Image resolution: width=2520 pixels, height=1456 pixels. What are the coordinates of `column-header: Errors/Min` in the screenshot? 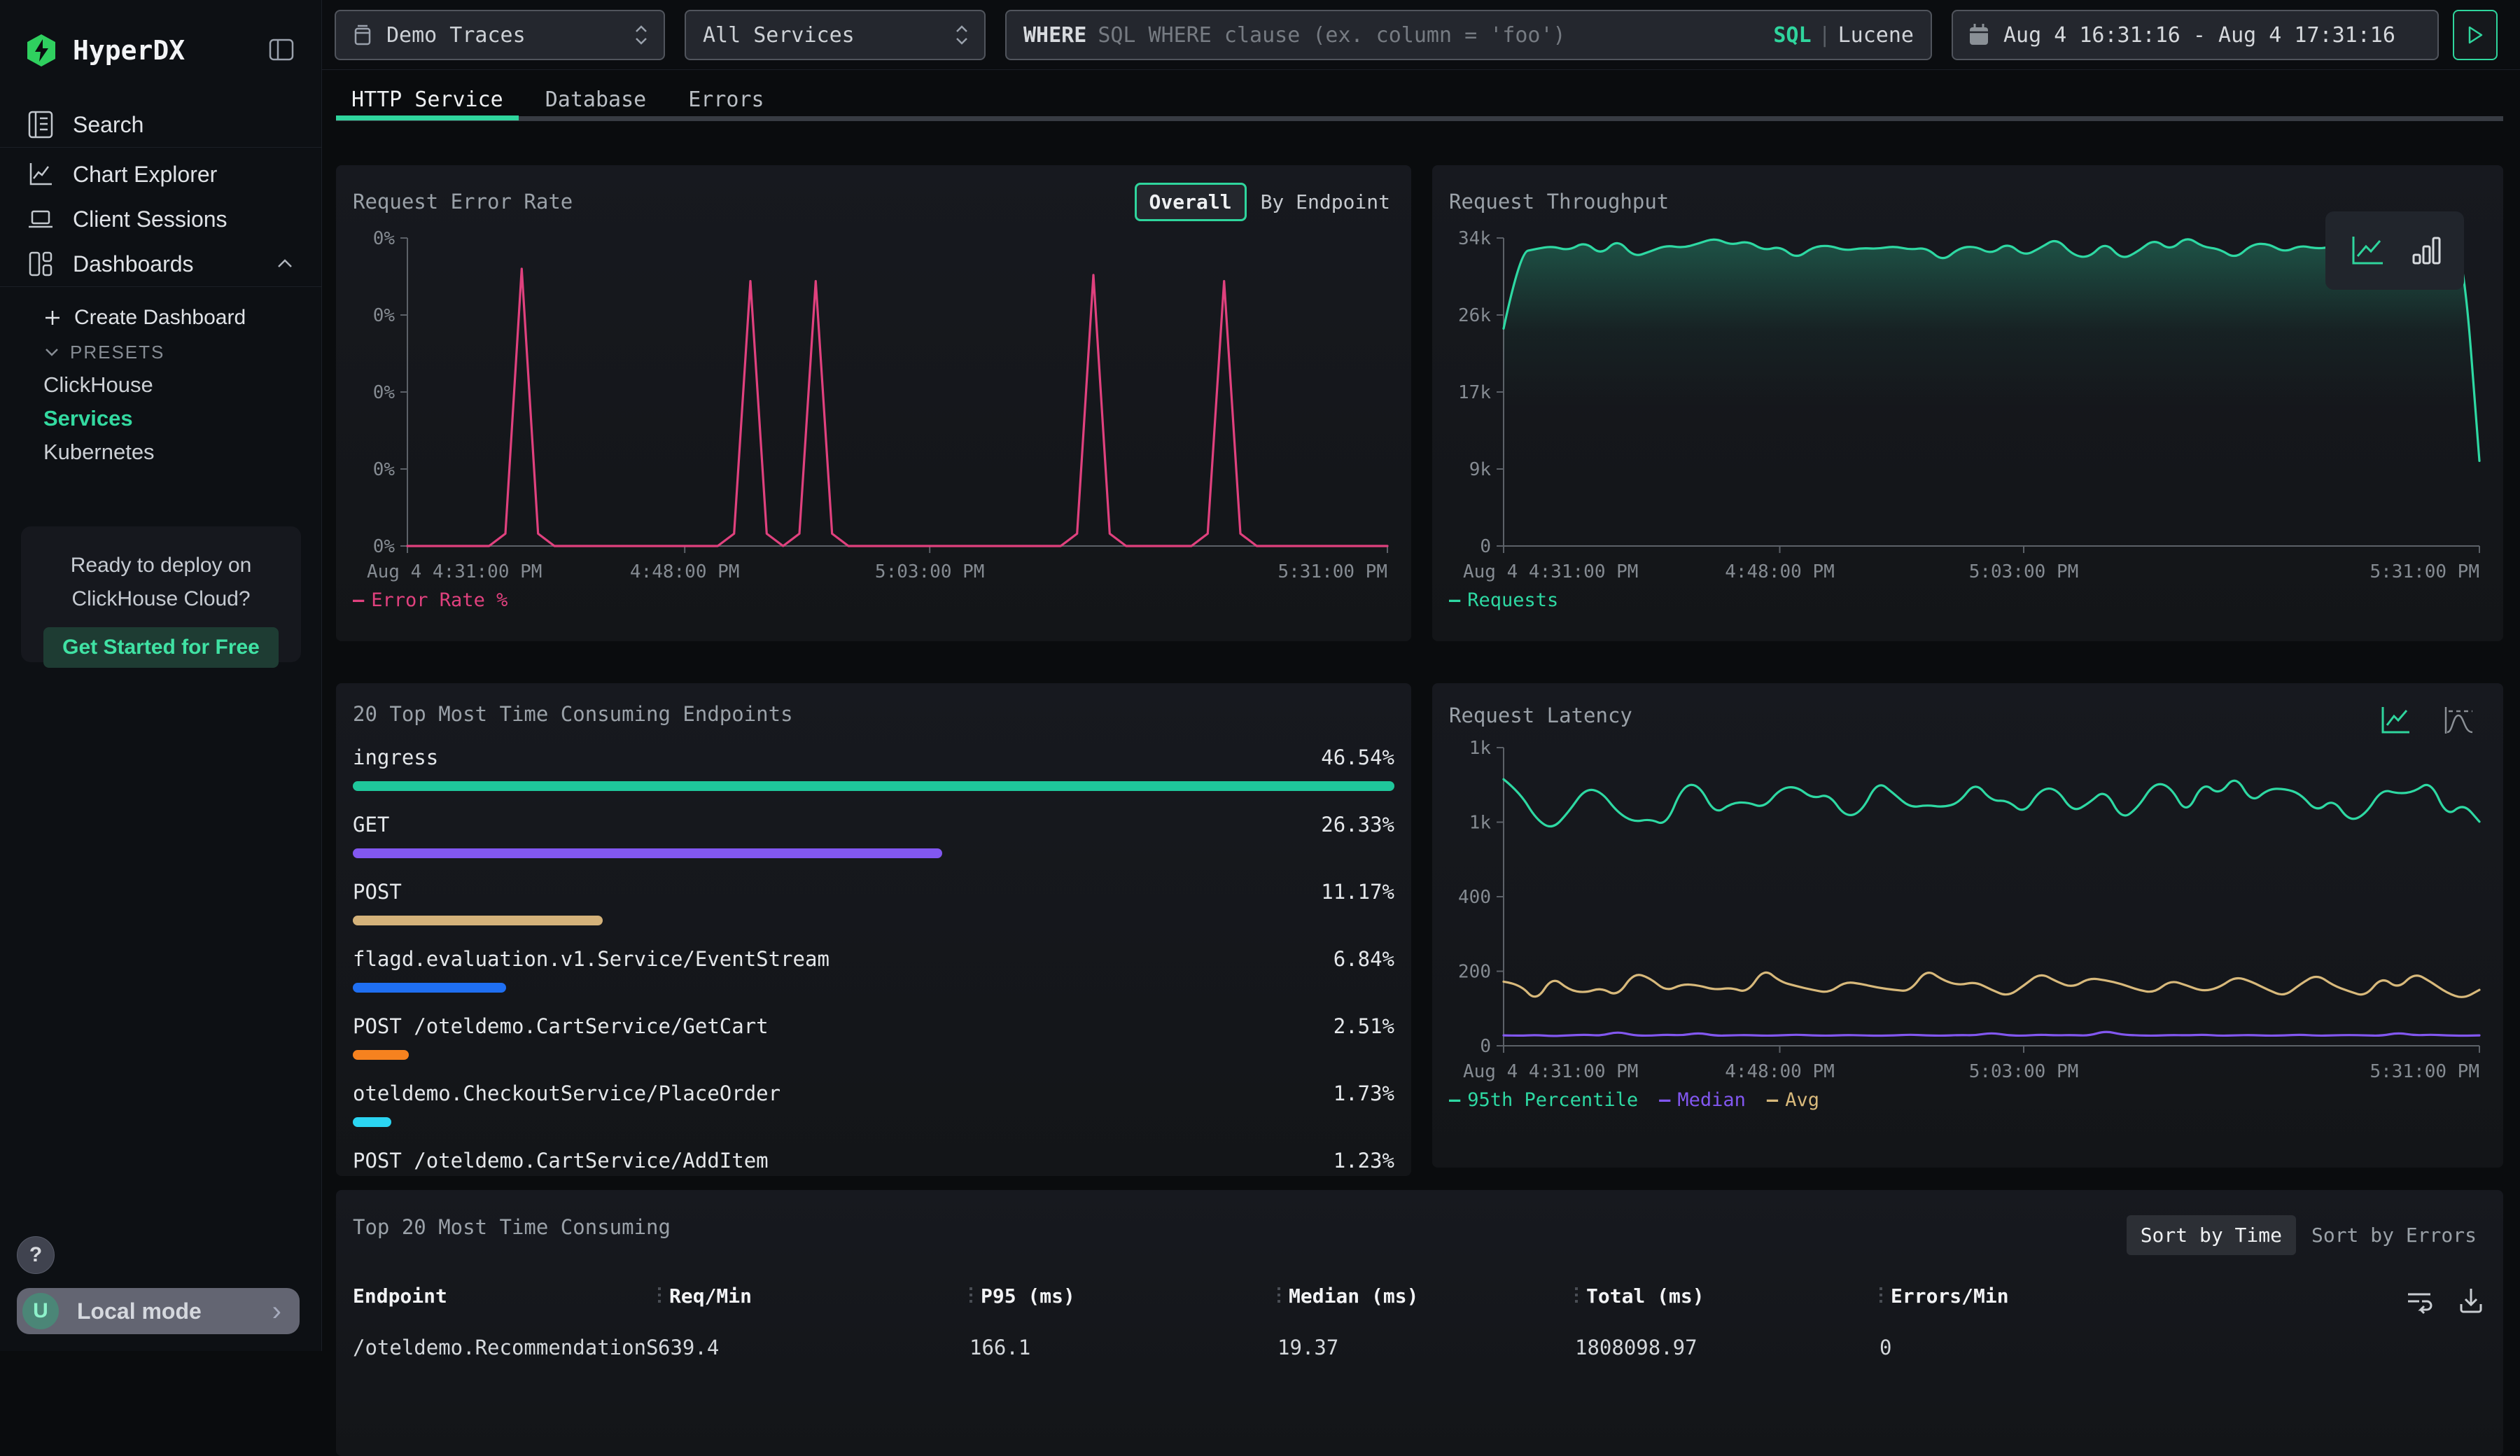 It's located at (2026, 1296).